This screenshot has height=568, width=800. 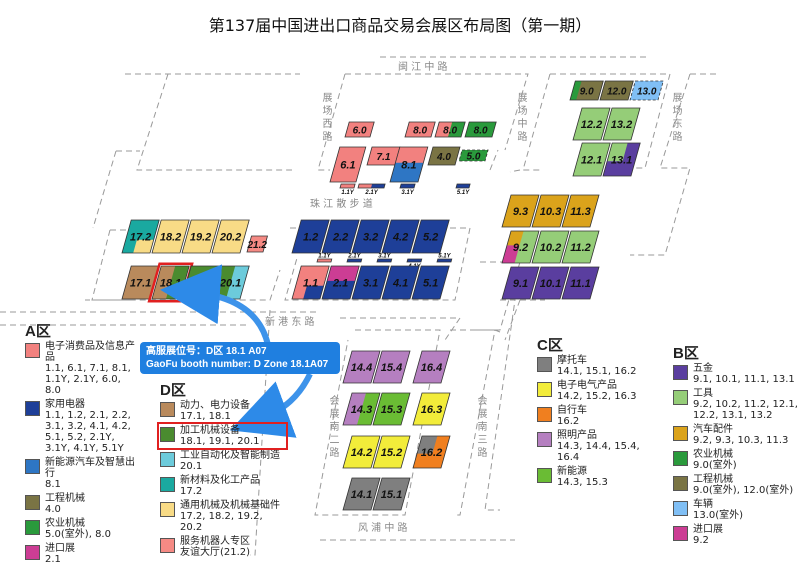 I want to click on booth-11.2: 11.2, so click(x=580, y=247).